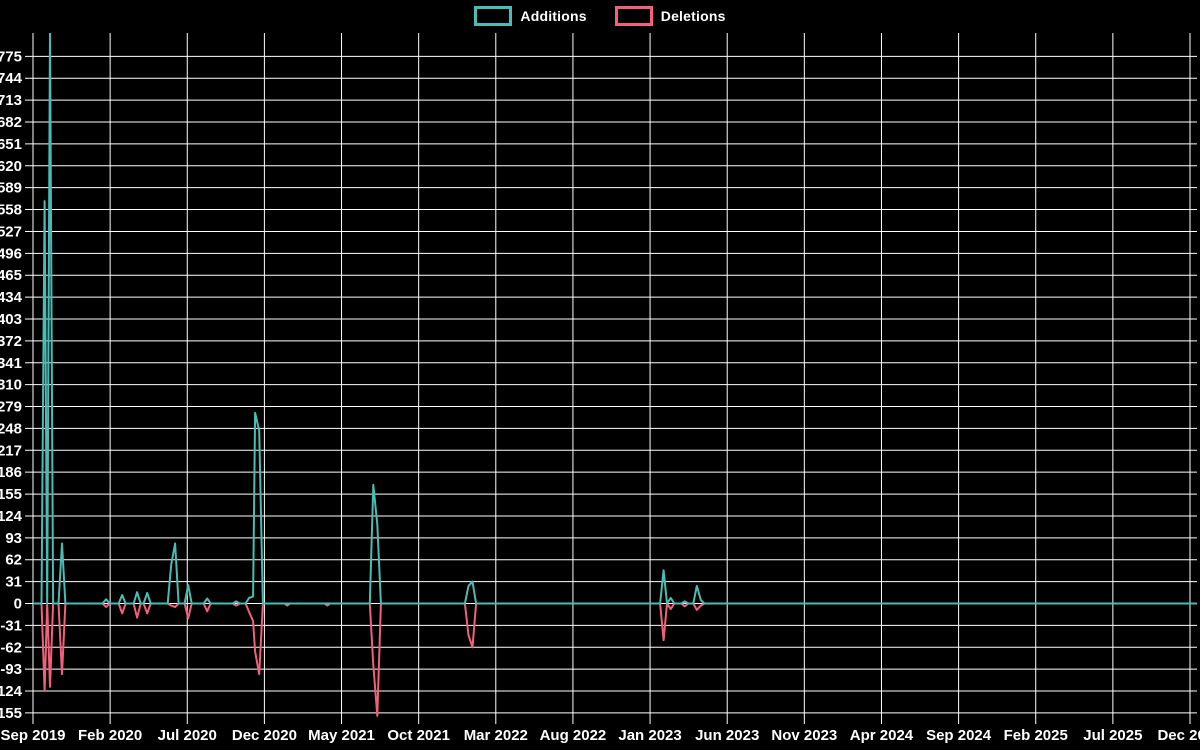 This screenshot has width=1200, height=750. Describe the element at coordinates (11, 428) in the screenshot. I see `svg-text: 248` at that location.